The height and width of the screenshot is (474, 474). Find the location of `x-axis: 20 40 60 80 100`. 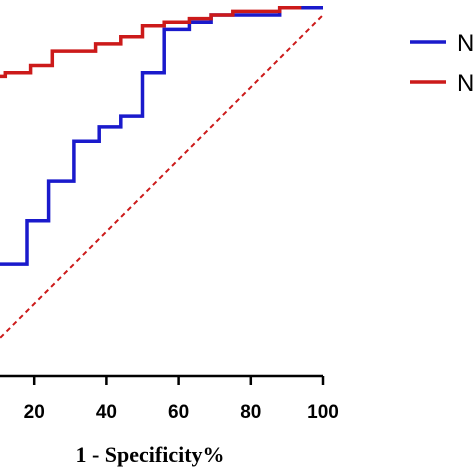

x-axis: 20 40 60 80 100 is located at coordinates (169, 398).